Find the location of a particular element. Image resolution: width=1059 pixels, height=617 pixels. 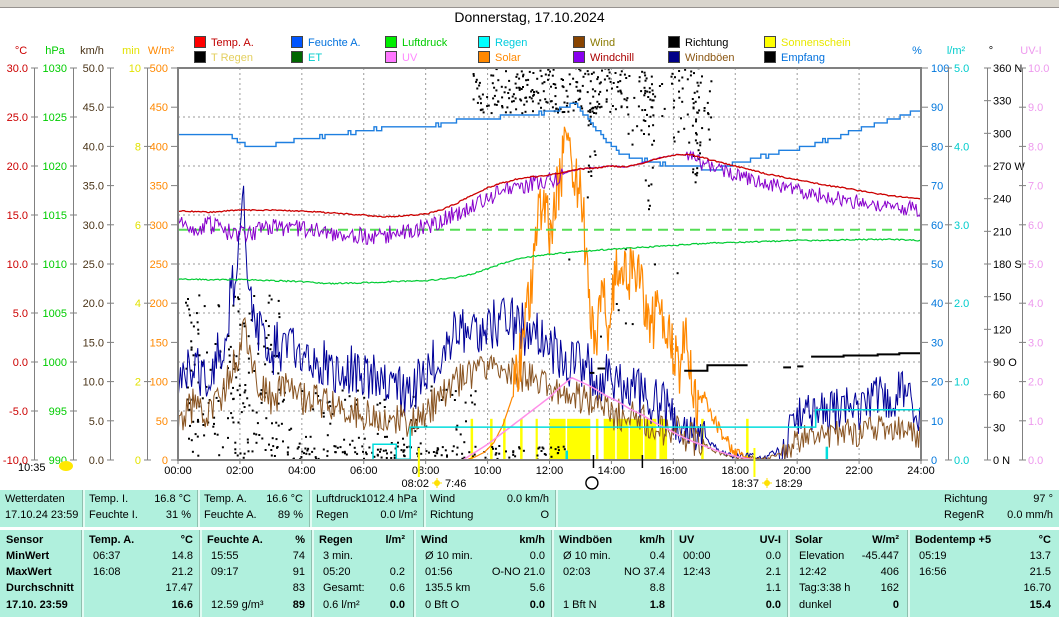

sunrise-time-2: 7:46 is located at coordinates (455, 484).